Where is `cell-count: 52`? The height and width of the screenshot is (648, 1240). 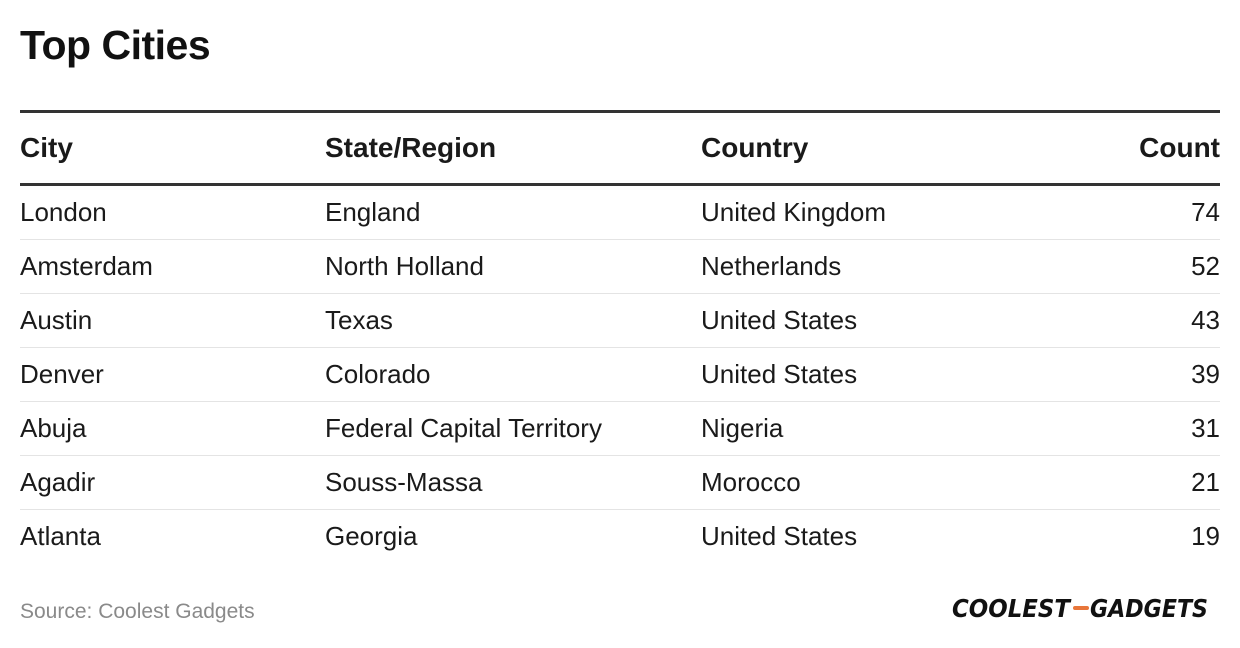 cell-count: 52 is located at coordinates (1160, 266).